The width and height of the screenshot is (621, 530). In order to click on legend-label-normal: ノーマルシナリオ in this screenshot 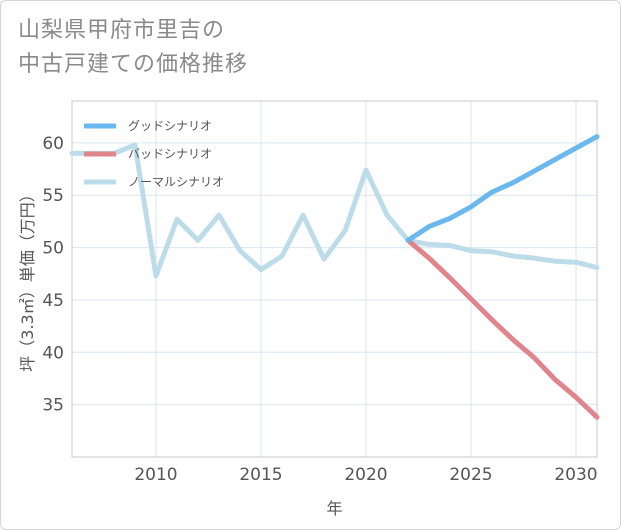, I will do `click(176, 182)`.